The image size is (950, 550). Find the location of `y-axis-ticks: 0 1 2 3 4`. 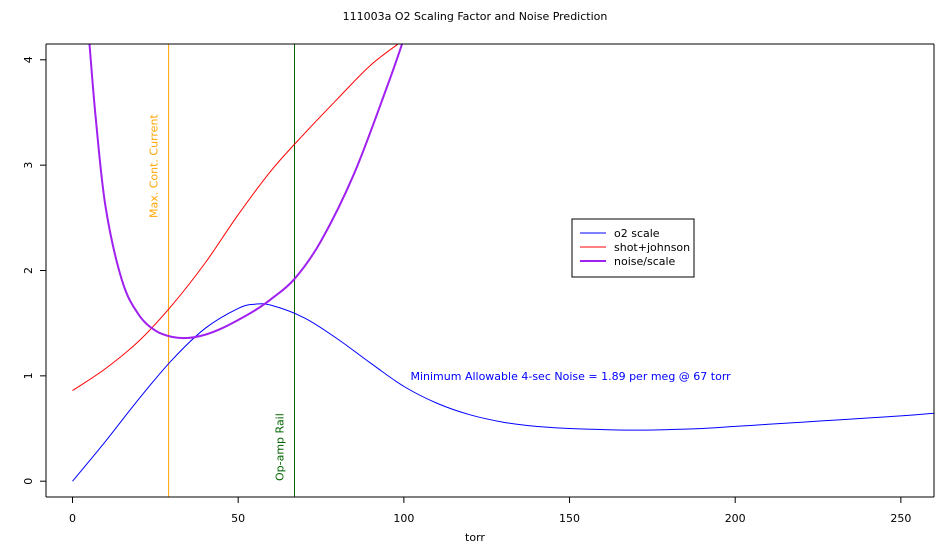

y-axis-ticks: 0 1 2 3 4 is located at coordinates (34, 270).